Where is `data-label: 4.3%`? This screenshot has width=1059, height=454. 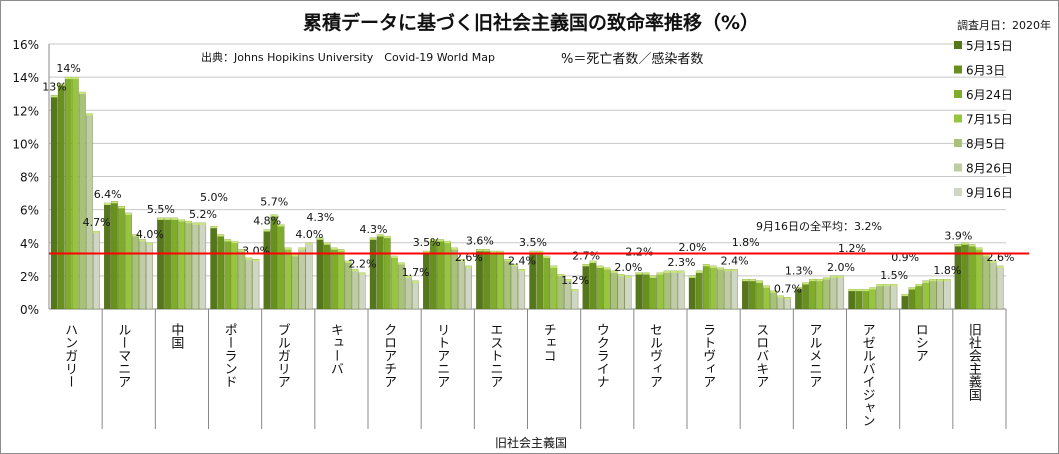
data-label: 4.3% is located at coordinates (374, 229).